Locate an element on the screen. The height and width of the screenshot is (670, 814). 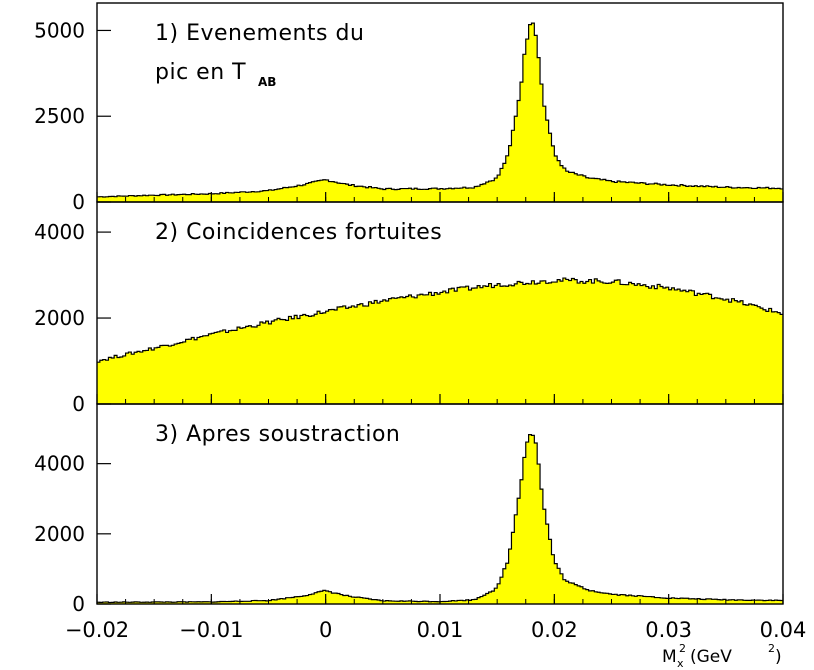
x-axis-label-sub: x is located at coordinates (680, 663).